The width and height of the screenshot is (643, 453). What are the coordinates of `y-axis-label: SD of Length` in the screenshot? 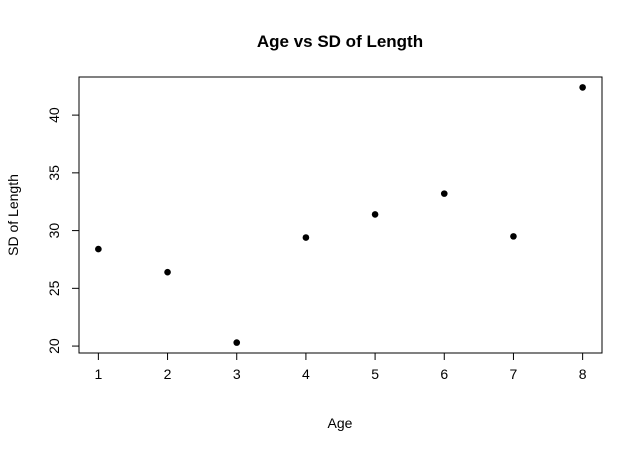 It's located at (13, 215).